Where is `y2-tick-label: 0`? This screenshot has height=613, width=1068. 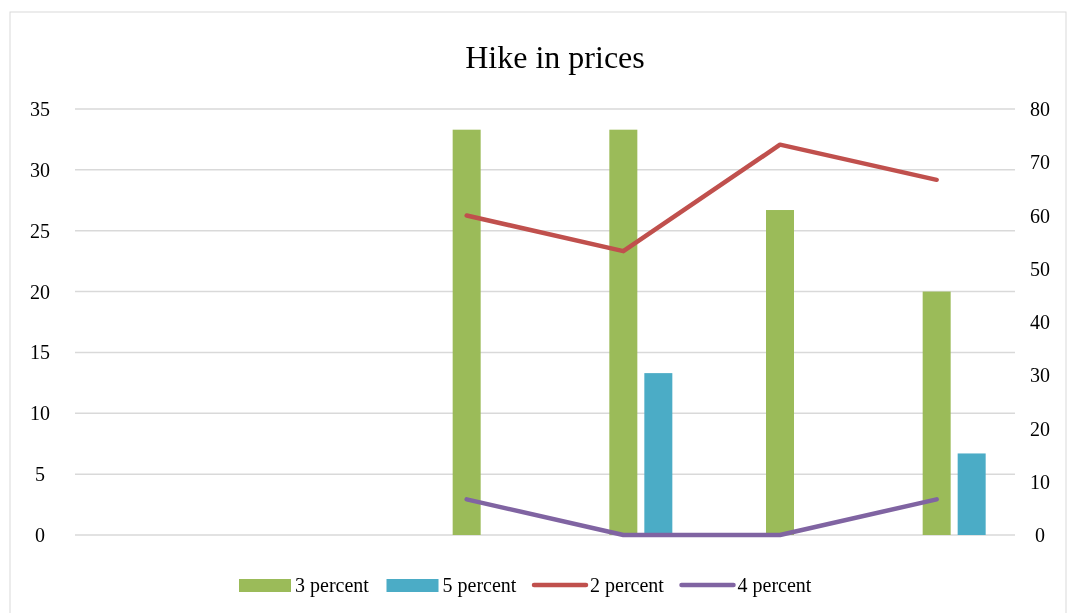
y2-tick-label: 0 is located at coordinates (1040, 535).